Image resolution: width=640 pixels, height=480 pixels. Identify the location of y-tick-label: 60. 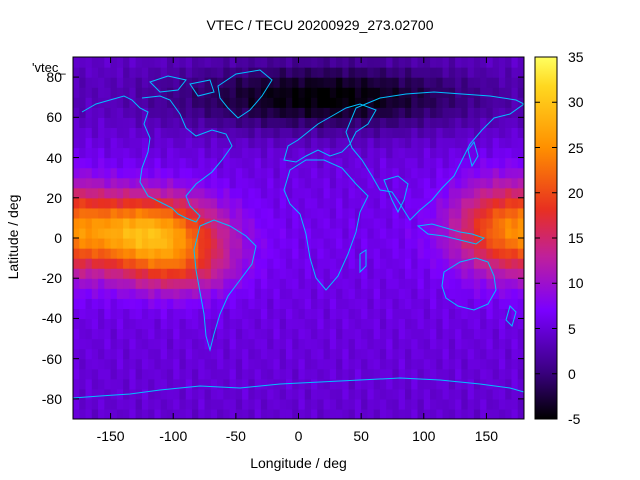
(54, 117).